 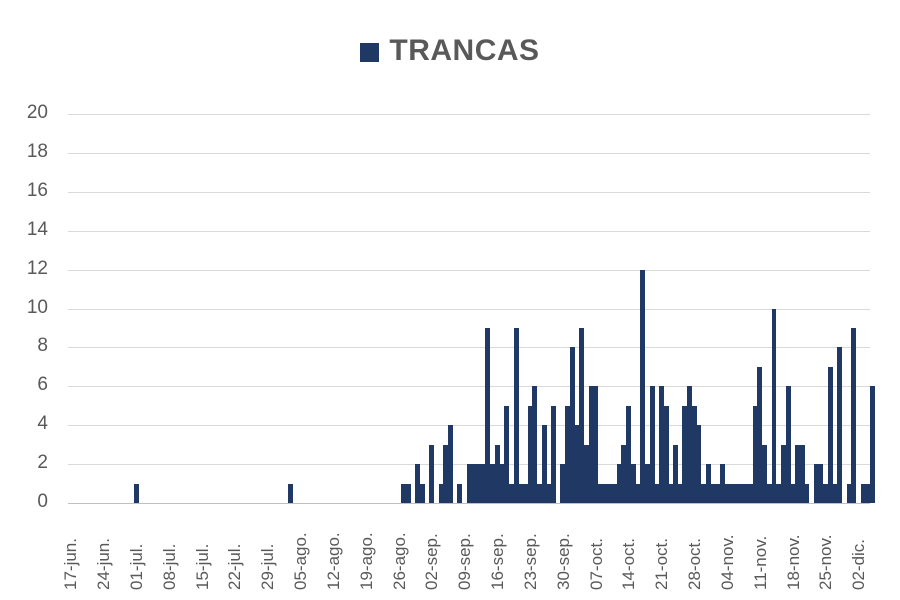 I want to click on x-tick-label: 07-oct., so click(x=596, y=564).